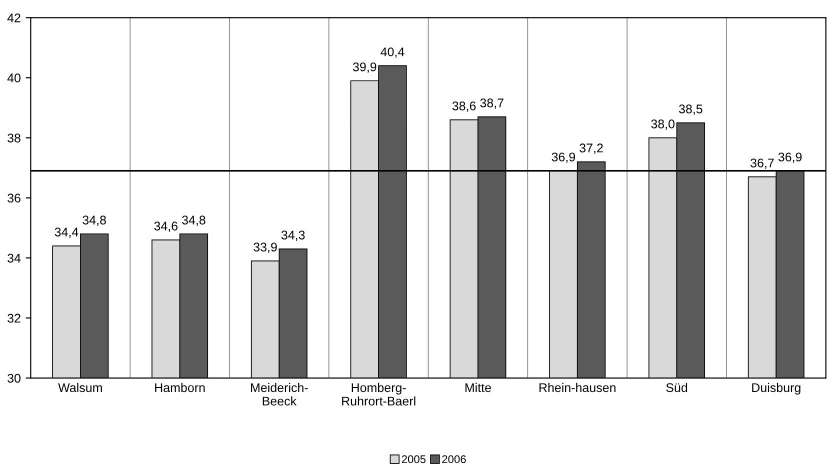 The width and height of the screenshot is (830, 465). I want to click on y-tick-label: 38, so click(14, 138).